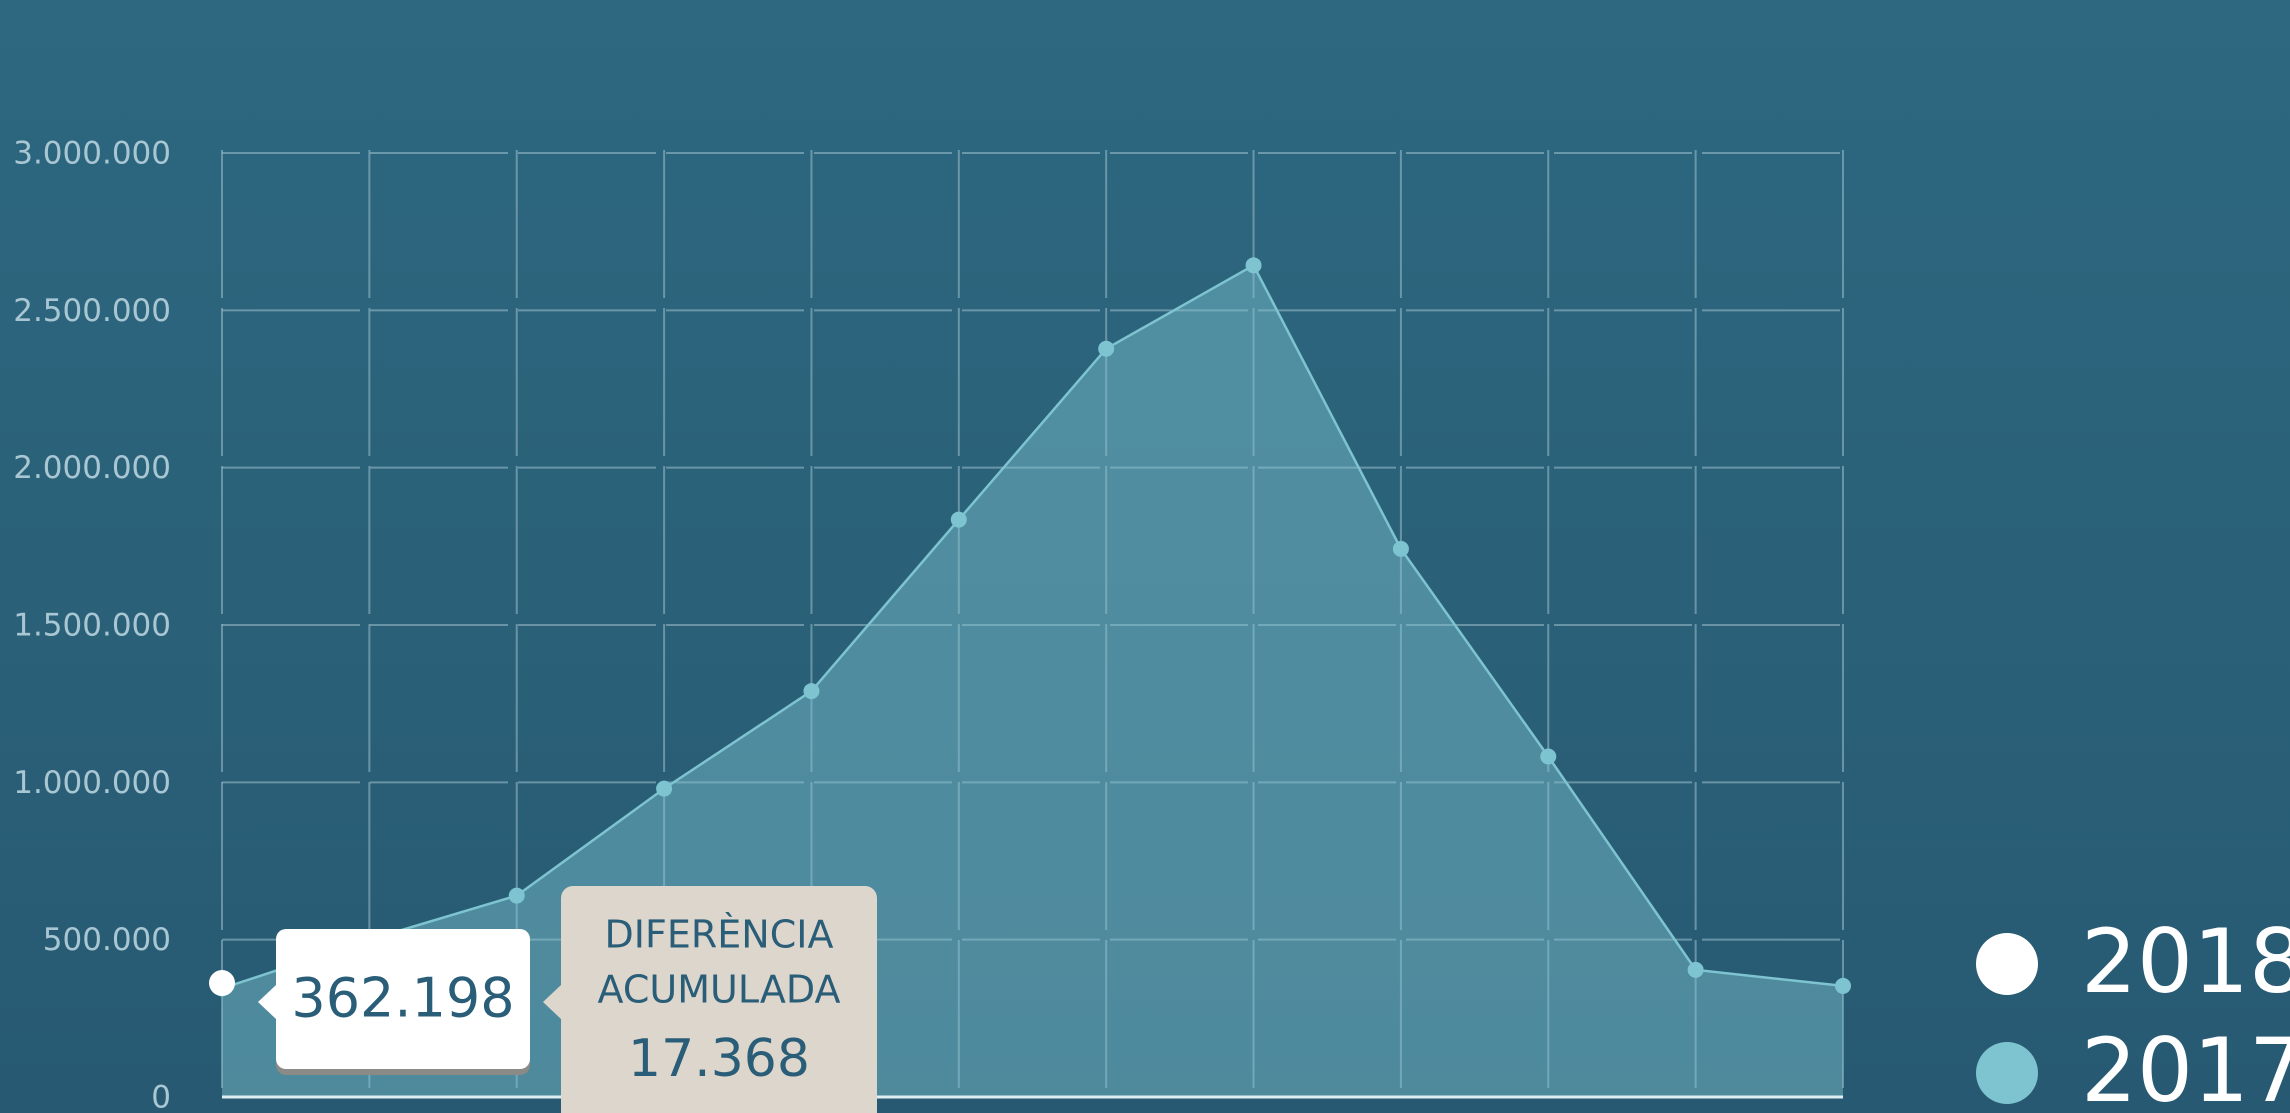  What do you see at coordinates (92, 783) in the screenshot?
I see `y-tick-label: 1.000.000` at bounding box center [92, 783].